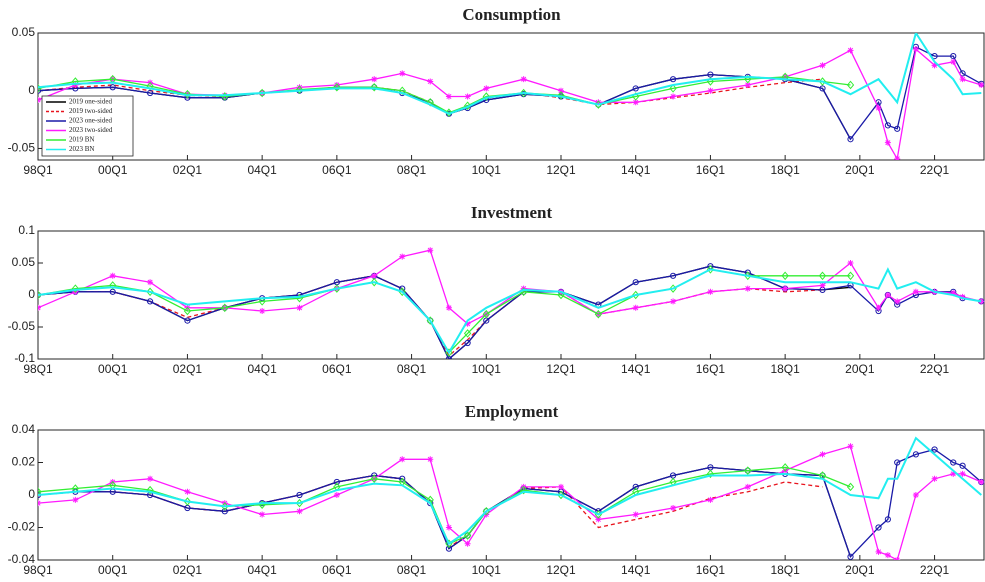 The width and height of the screenshot is (985, 582). I want to click on x-tick-label: 10Q1, so click(487, 170).